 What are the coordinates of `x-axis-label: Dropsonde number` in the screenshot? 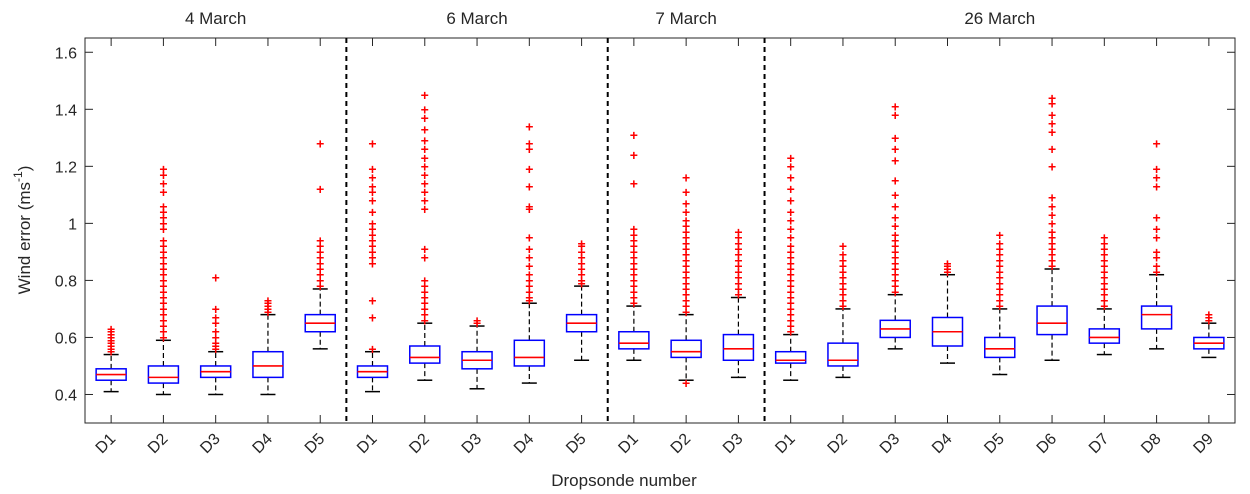 It's located at (624, 480).